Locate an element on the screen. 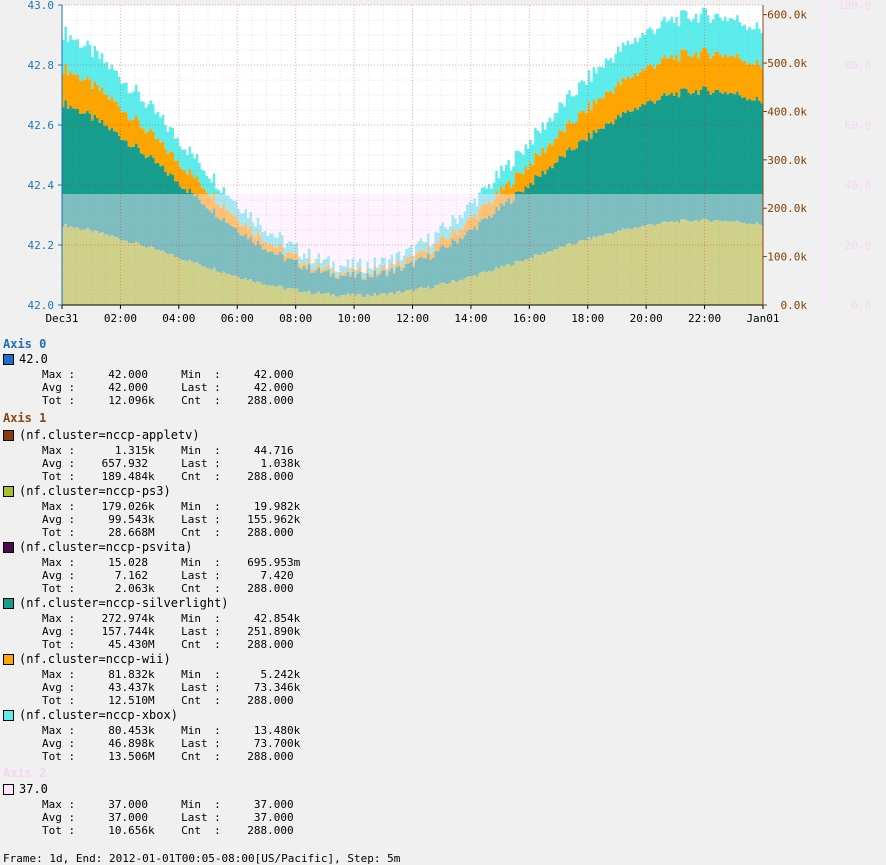 The height and width of the screenshot is (865, 886). axis0-tick-label: 42.6 is located at coordinates (41, 125).